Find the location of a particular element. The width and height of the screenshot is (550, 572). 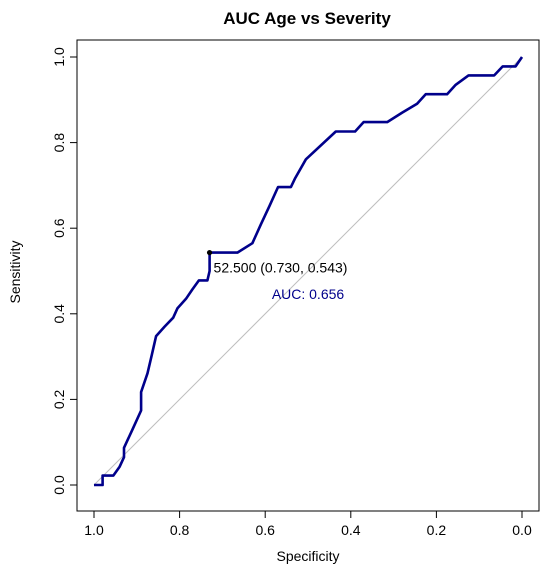

y-axis: 0.0 0.2 0.4 0.6 0.8 1.0 is located at coordinates (64, 271).